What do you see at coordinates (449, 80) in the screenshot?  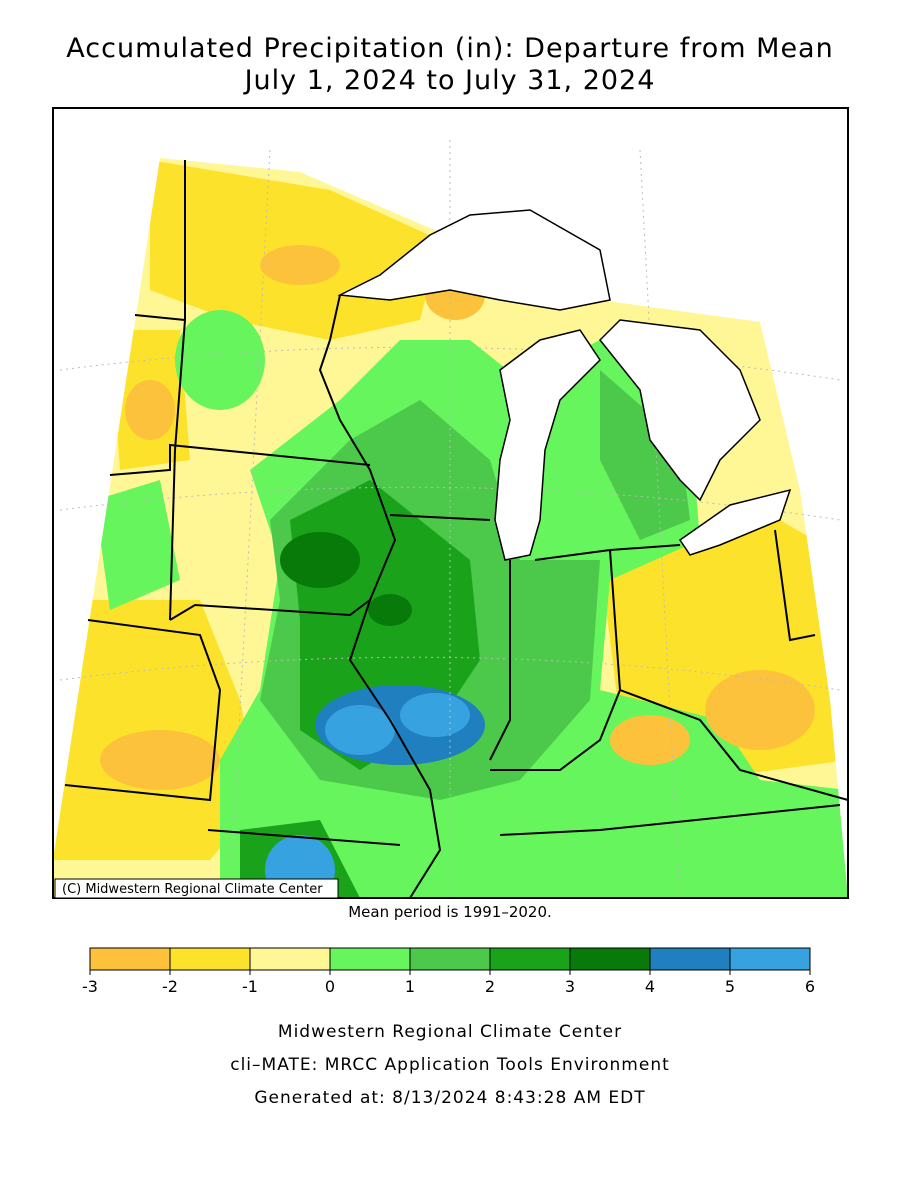 I see `subtitle: July 1, 2024 to July 31, 2024` at bounding box center [449, 80].